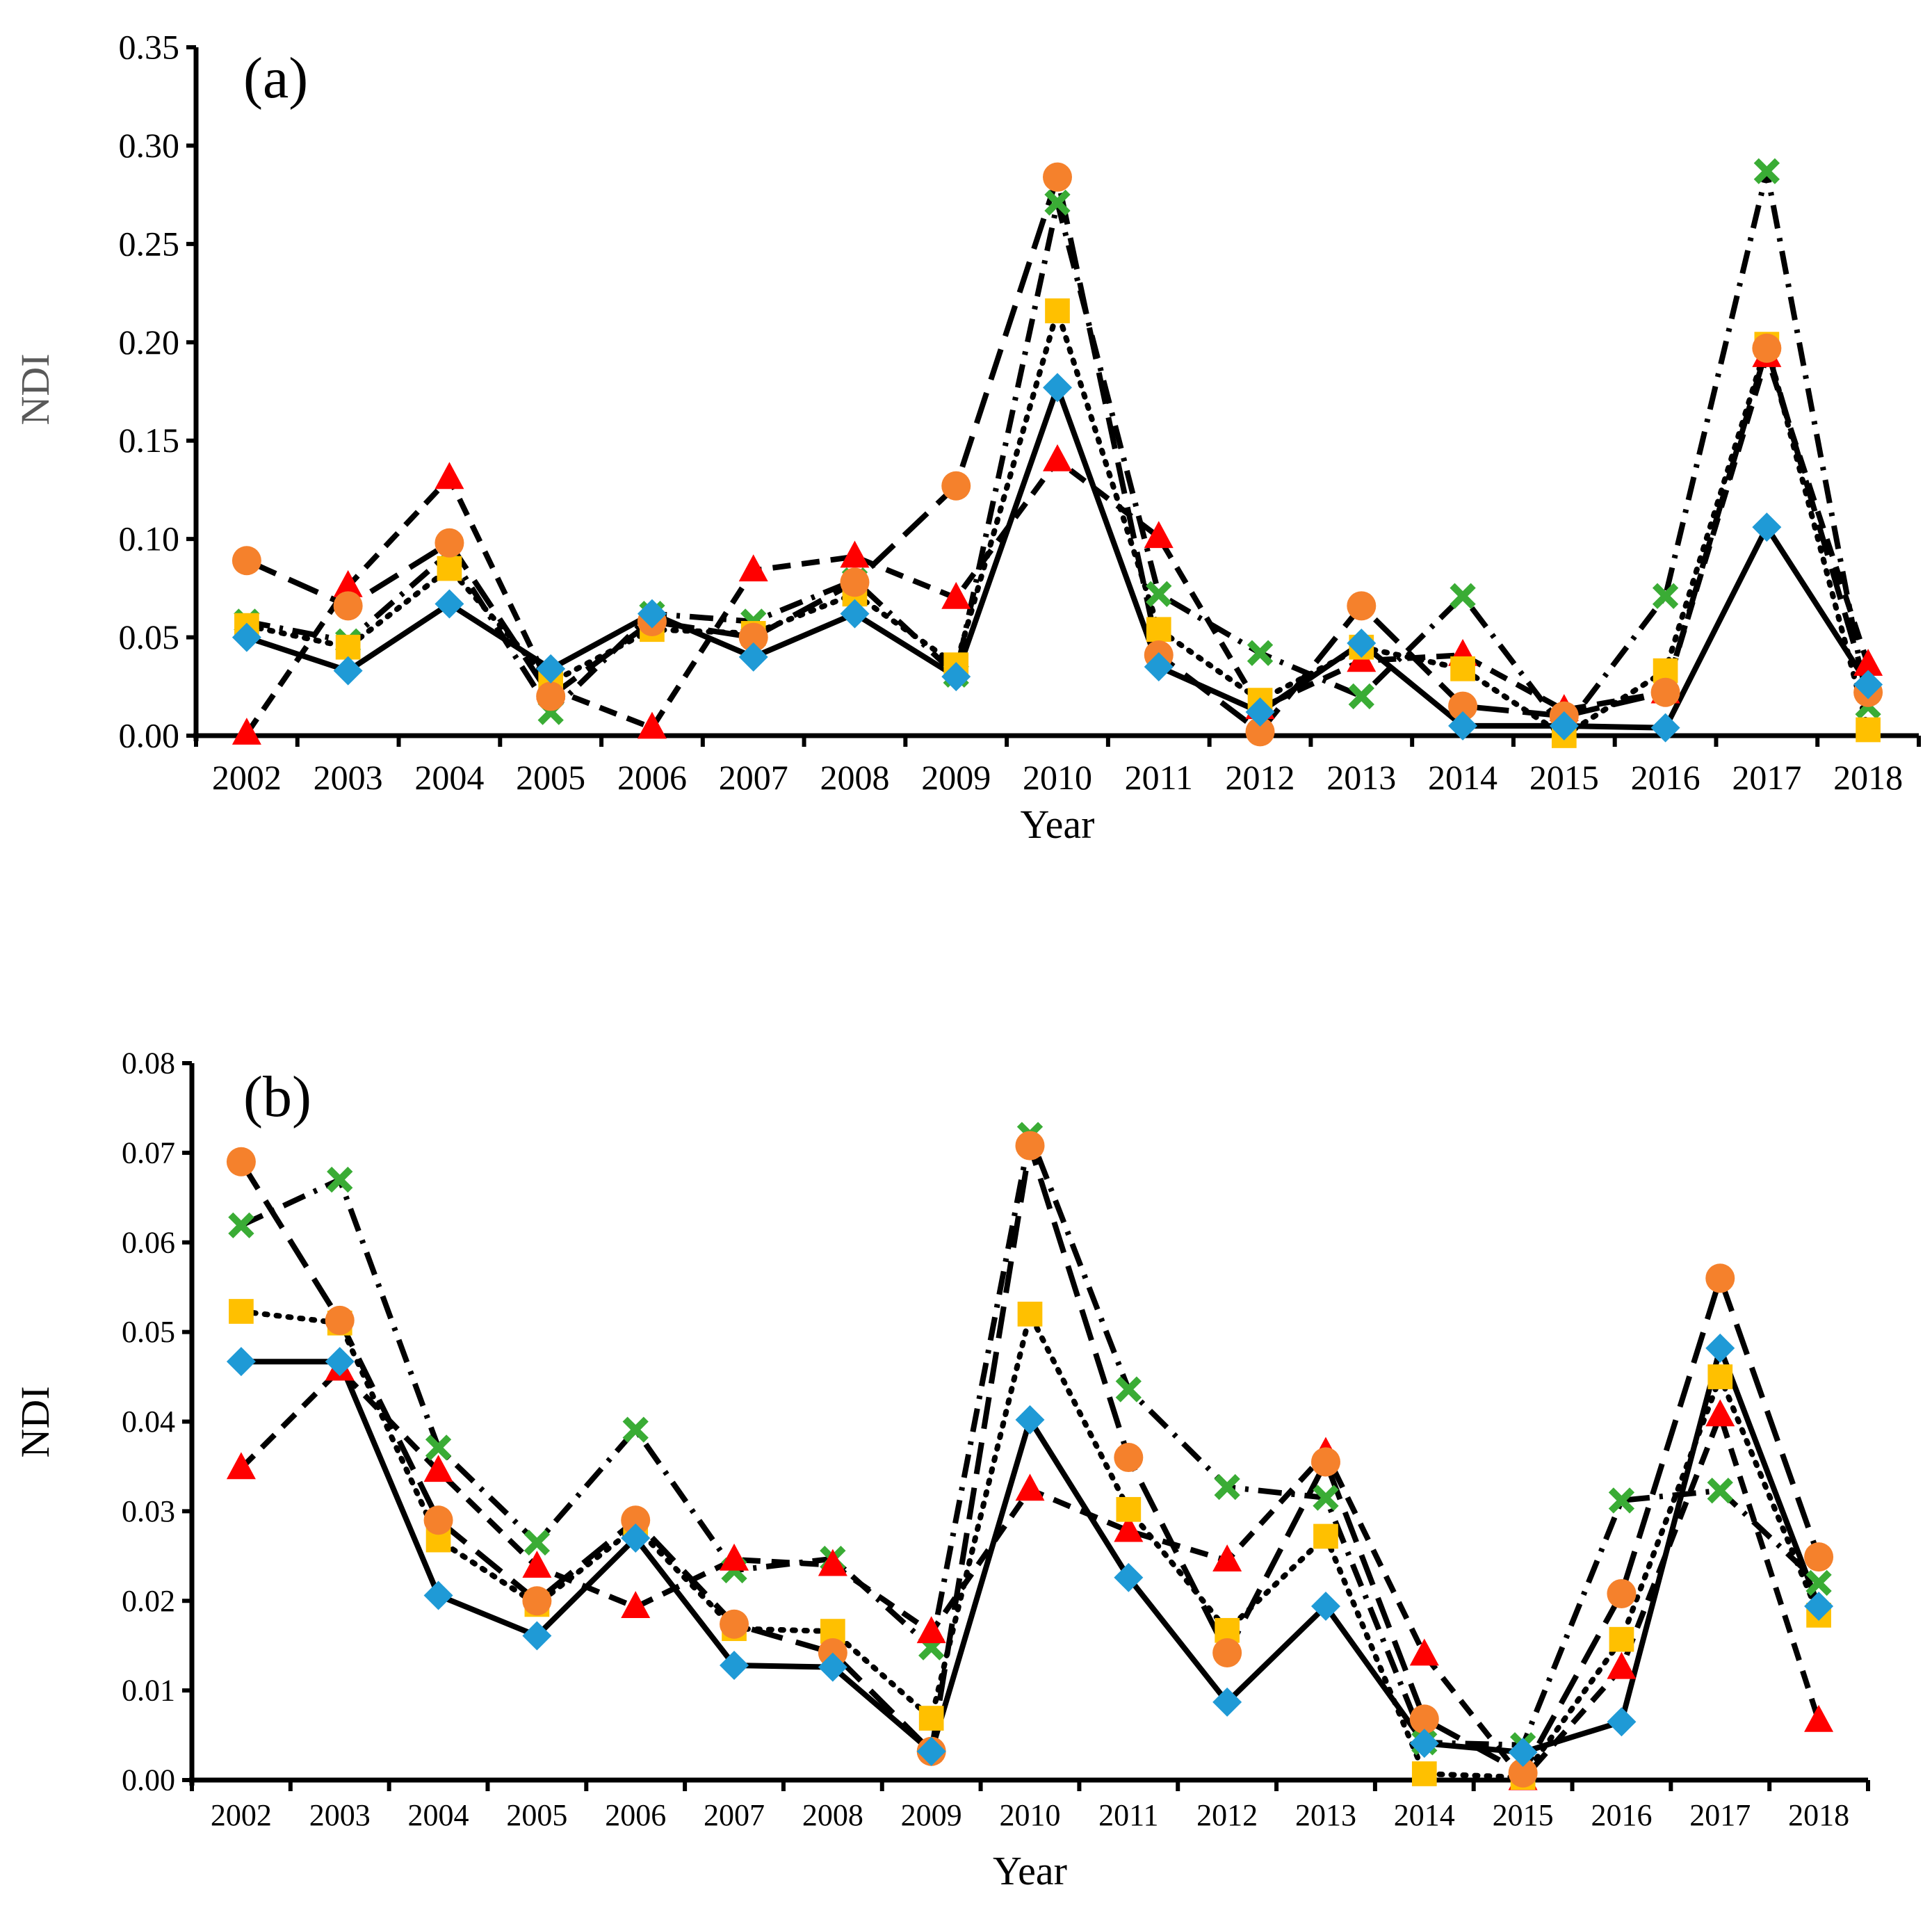 The image size is (1932, 1908). Describe the element at coordinates (1818, 1815) in the screenshot. I see `x-tick-label-b: 2018` at that location.